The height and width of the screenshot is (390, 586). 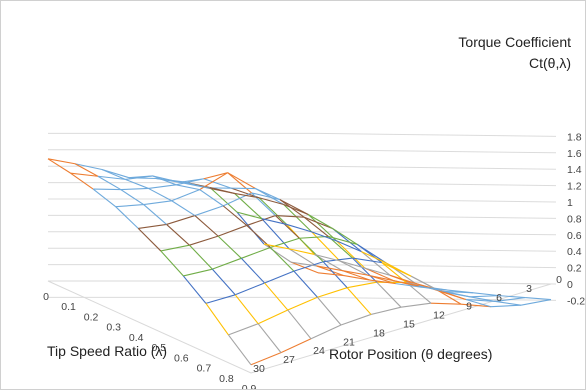 I want to click on surface-line-t1-l3, so click(x=155, y=214).